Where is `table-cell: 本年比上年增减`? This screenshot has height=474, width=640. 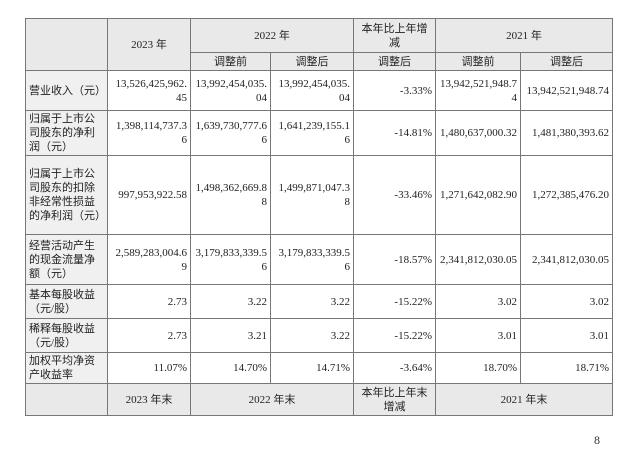
table-cell: 本年比上年增减 is located at coordinates (394, 35).